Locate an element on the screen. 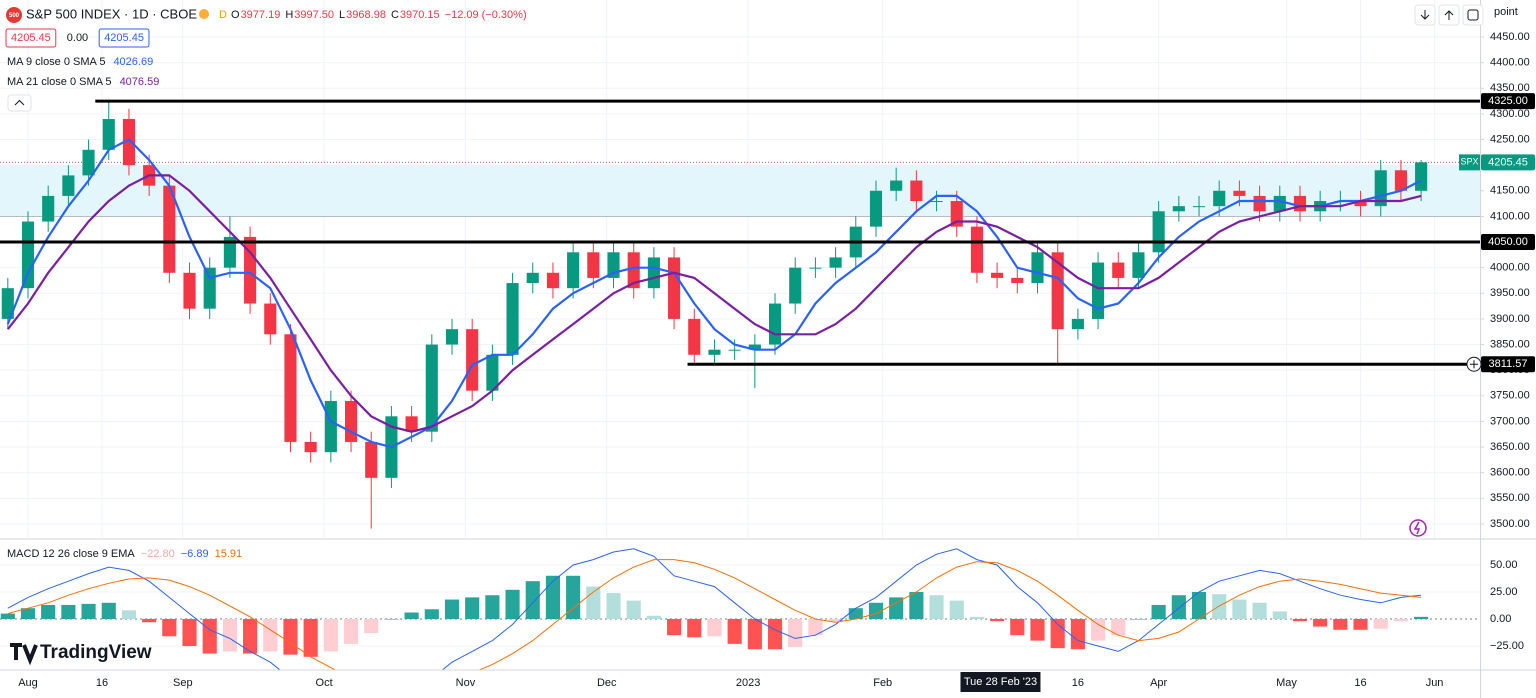 The width and height of the screenshot is (1536, 698). x-tick-label: Jun is located at coordinates (1435, 683).